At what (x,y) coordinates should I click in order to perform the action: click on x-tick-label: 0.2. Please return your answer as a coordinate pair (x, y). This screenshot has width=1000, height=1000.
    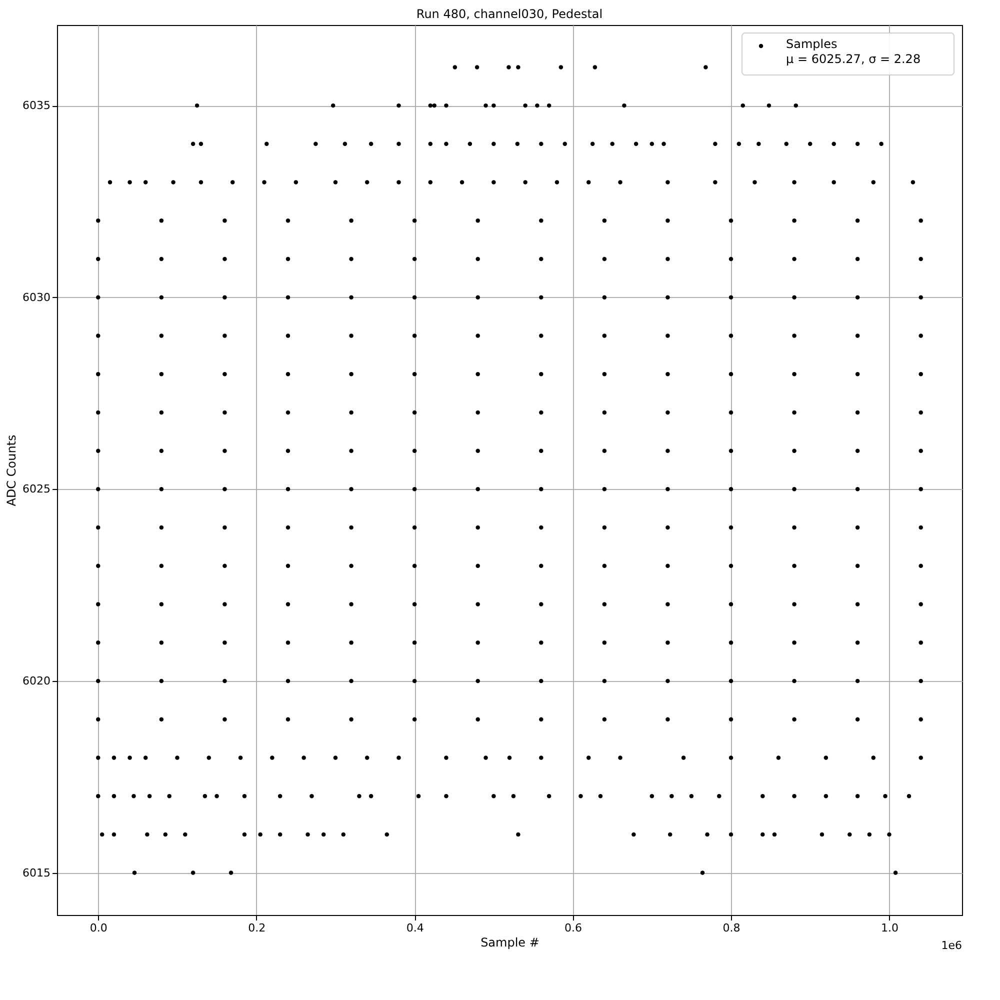
    Looking at the image, I should click on (257, 928).